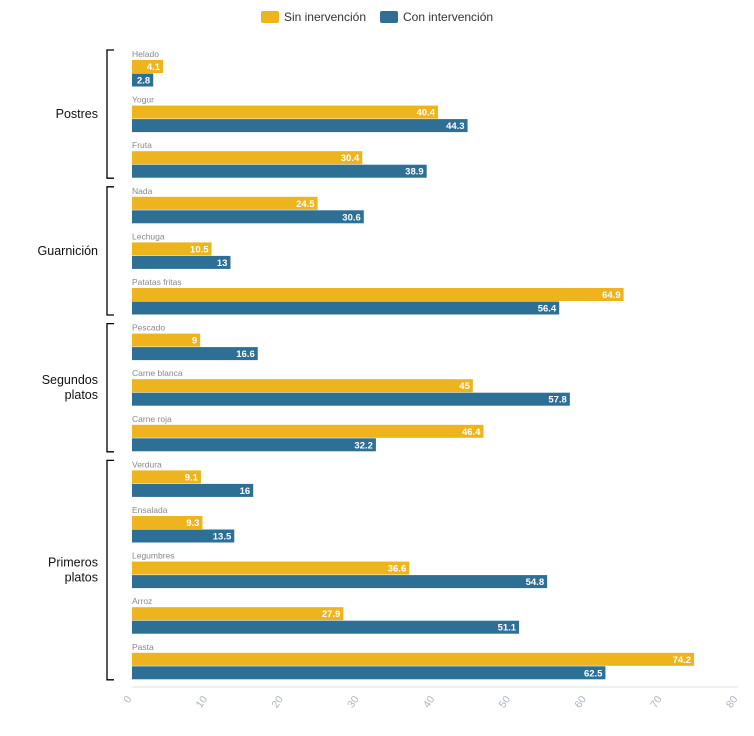 Image resolution: width=754 pixels, height=736 pixels. What do you see at coordinates (148, 236) in the screenshot?
I see `category-label-lechuga: Lechuga` at bounding box center [148, 236].